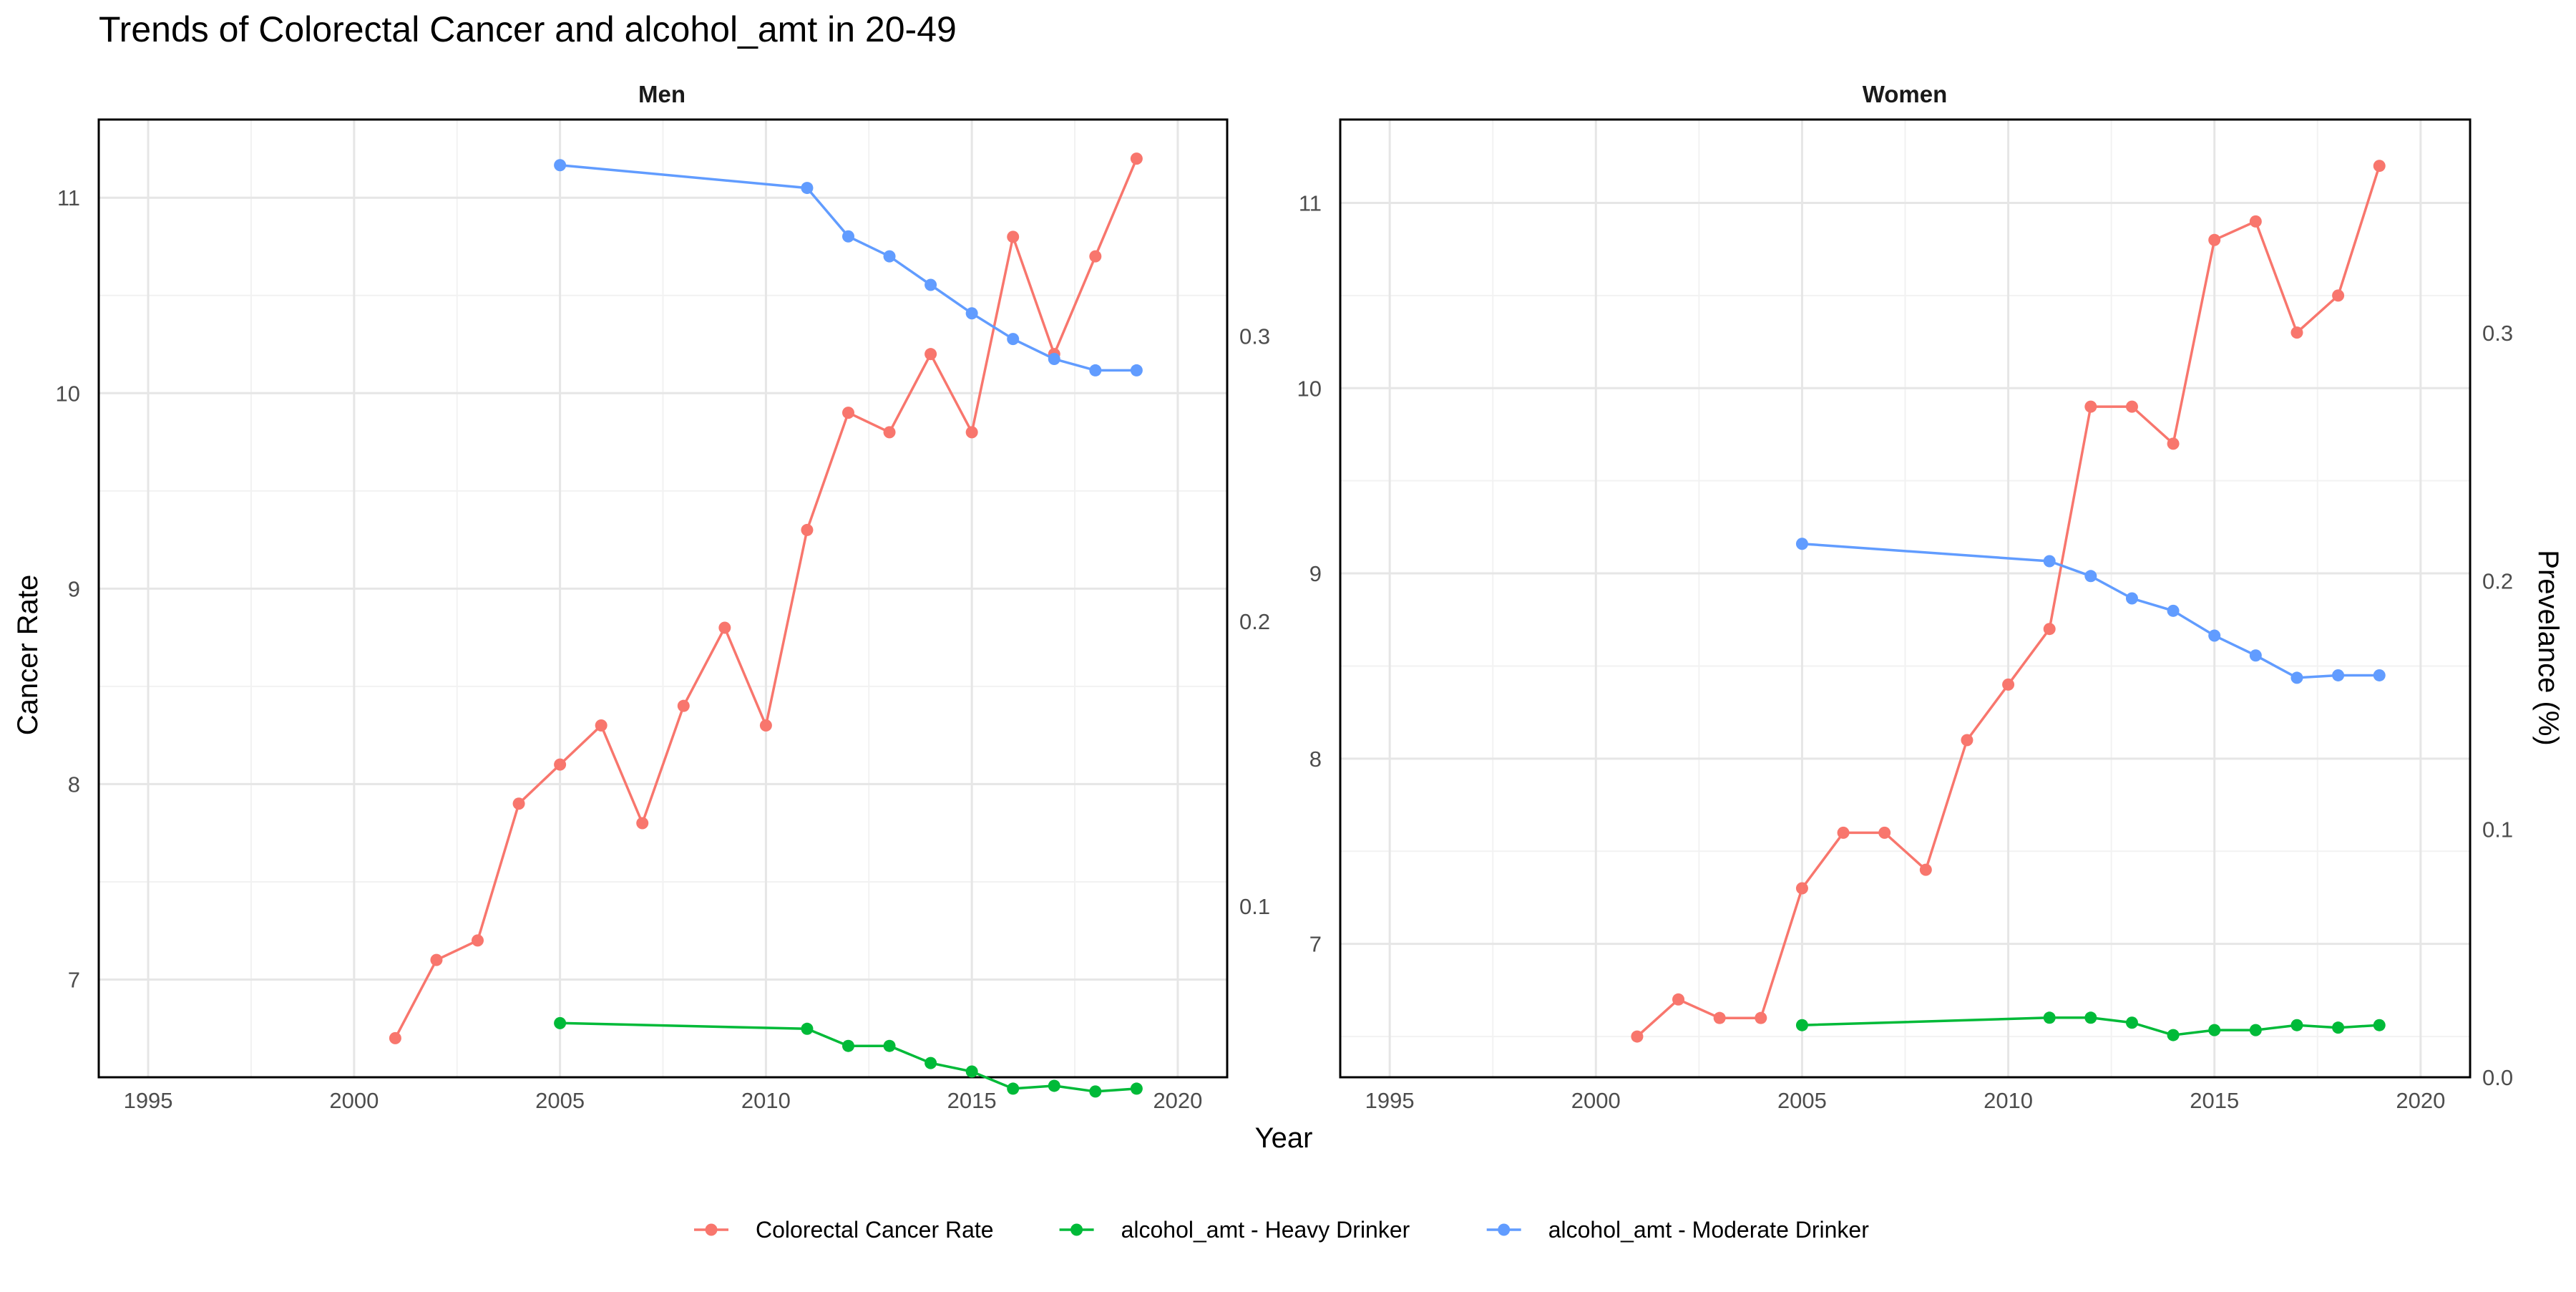  Describe the element at coordinates (1315, 759) in the screenshot. I see `y-left-tick-label: 8` at that location.